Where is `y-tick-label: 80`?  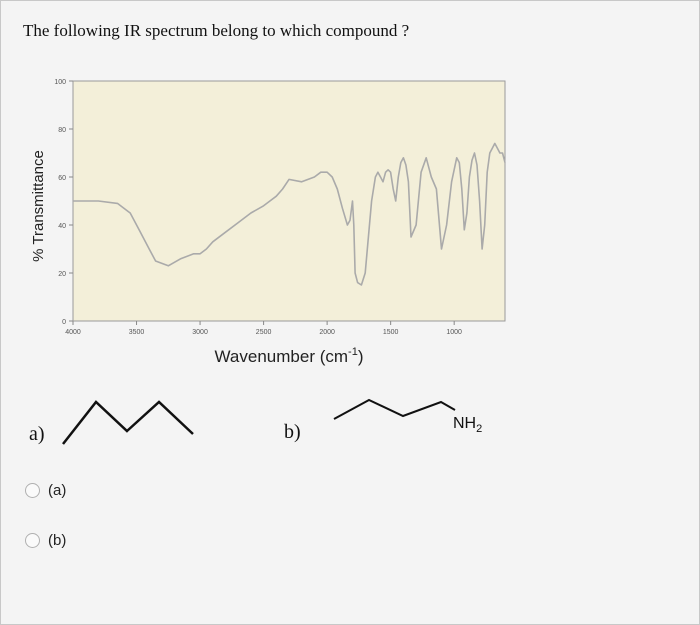 y-tick-label: 80 is located at coordinates (62, 130).